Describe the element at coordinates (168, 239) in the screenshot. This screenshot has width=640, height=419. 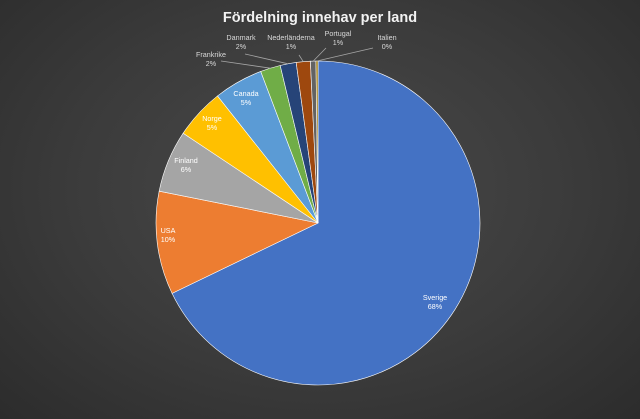
I see `slice-value-usa: 10%` at that location.